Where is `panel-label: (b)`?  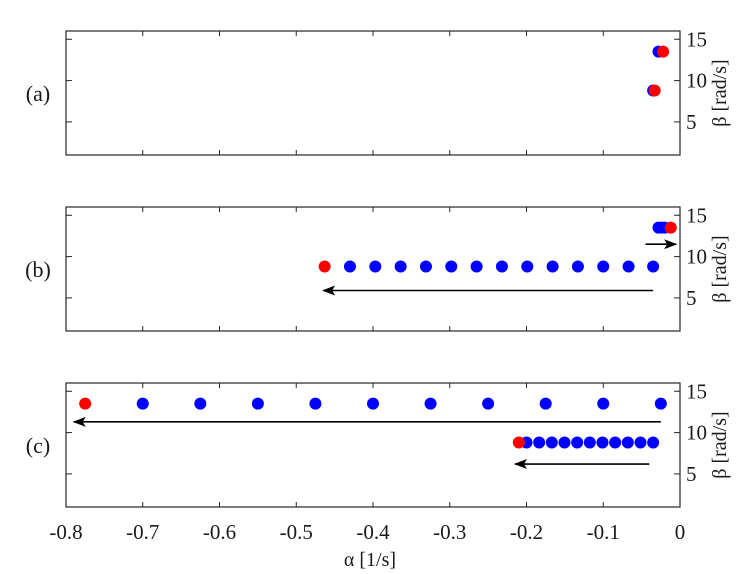 panel-label: (b) is located at coordinates (38, 269).